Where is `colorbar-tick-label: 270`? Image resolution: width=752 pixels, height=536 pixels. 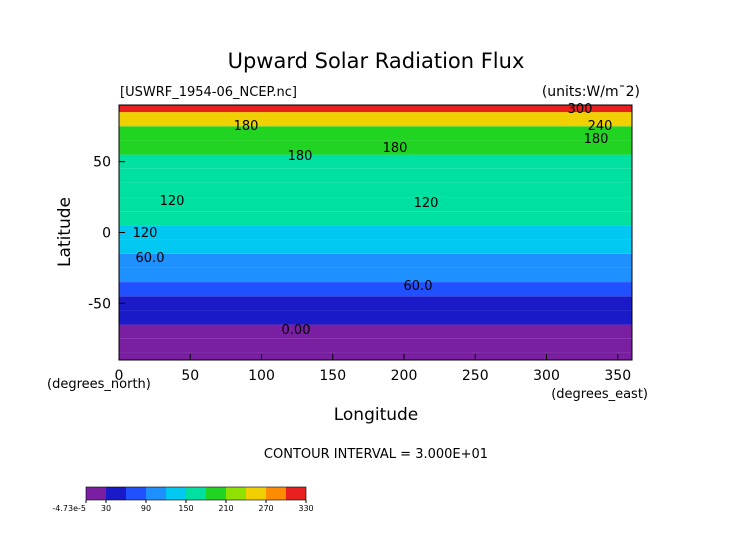
colorbar-tick-label: 270 is located at coordinates (265, 508).